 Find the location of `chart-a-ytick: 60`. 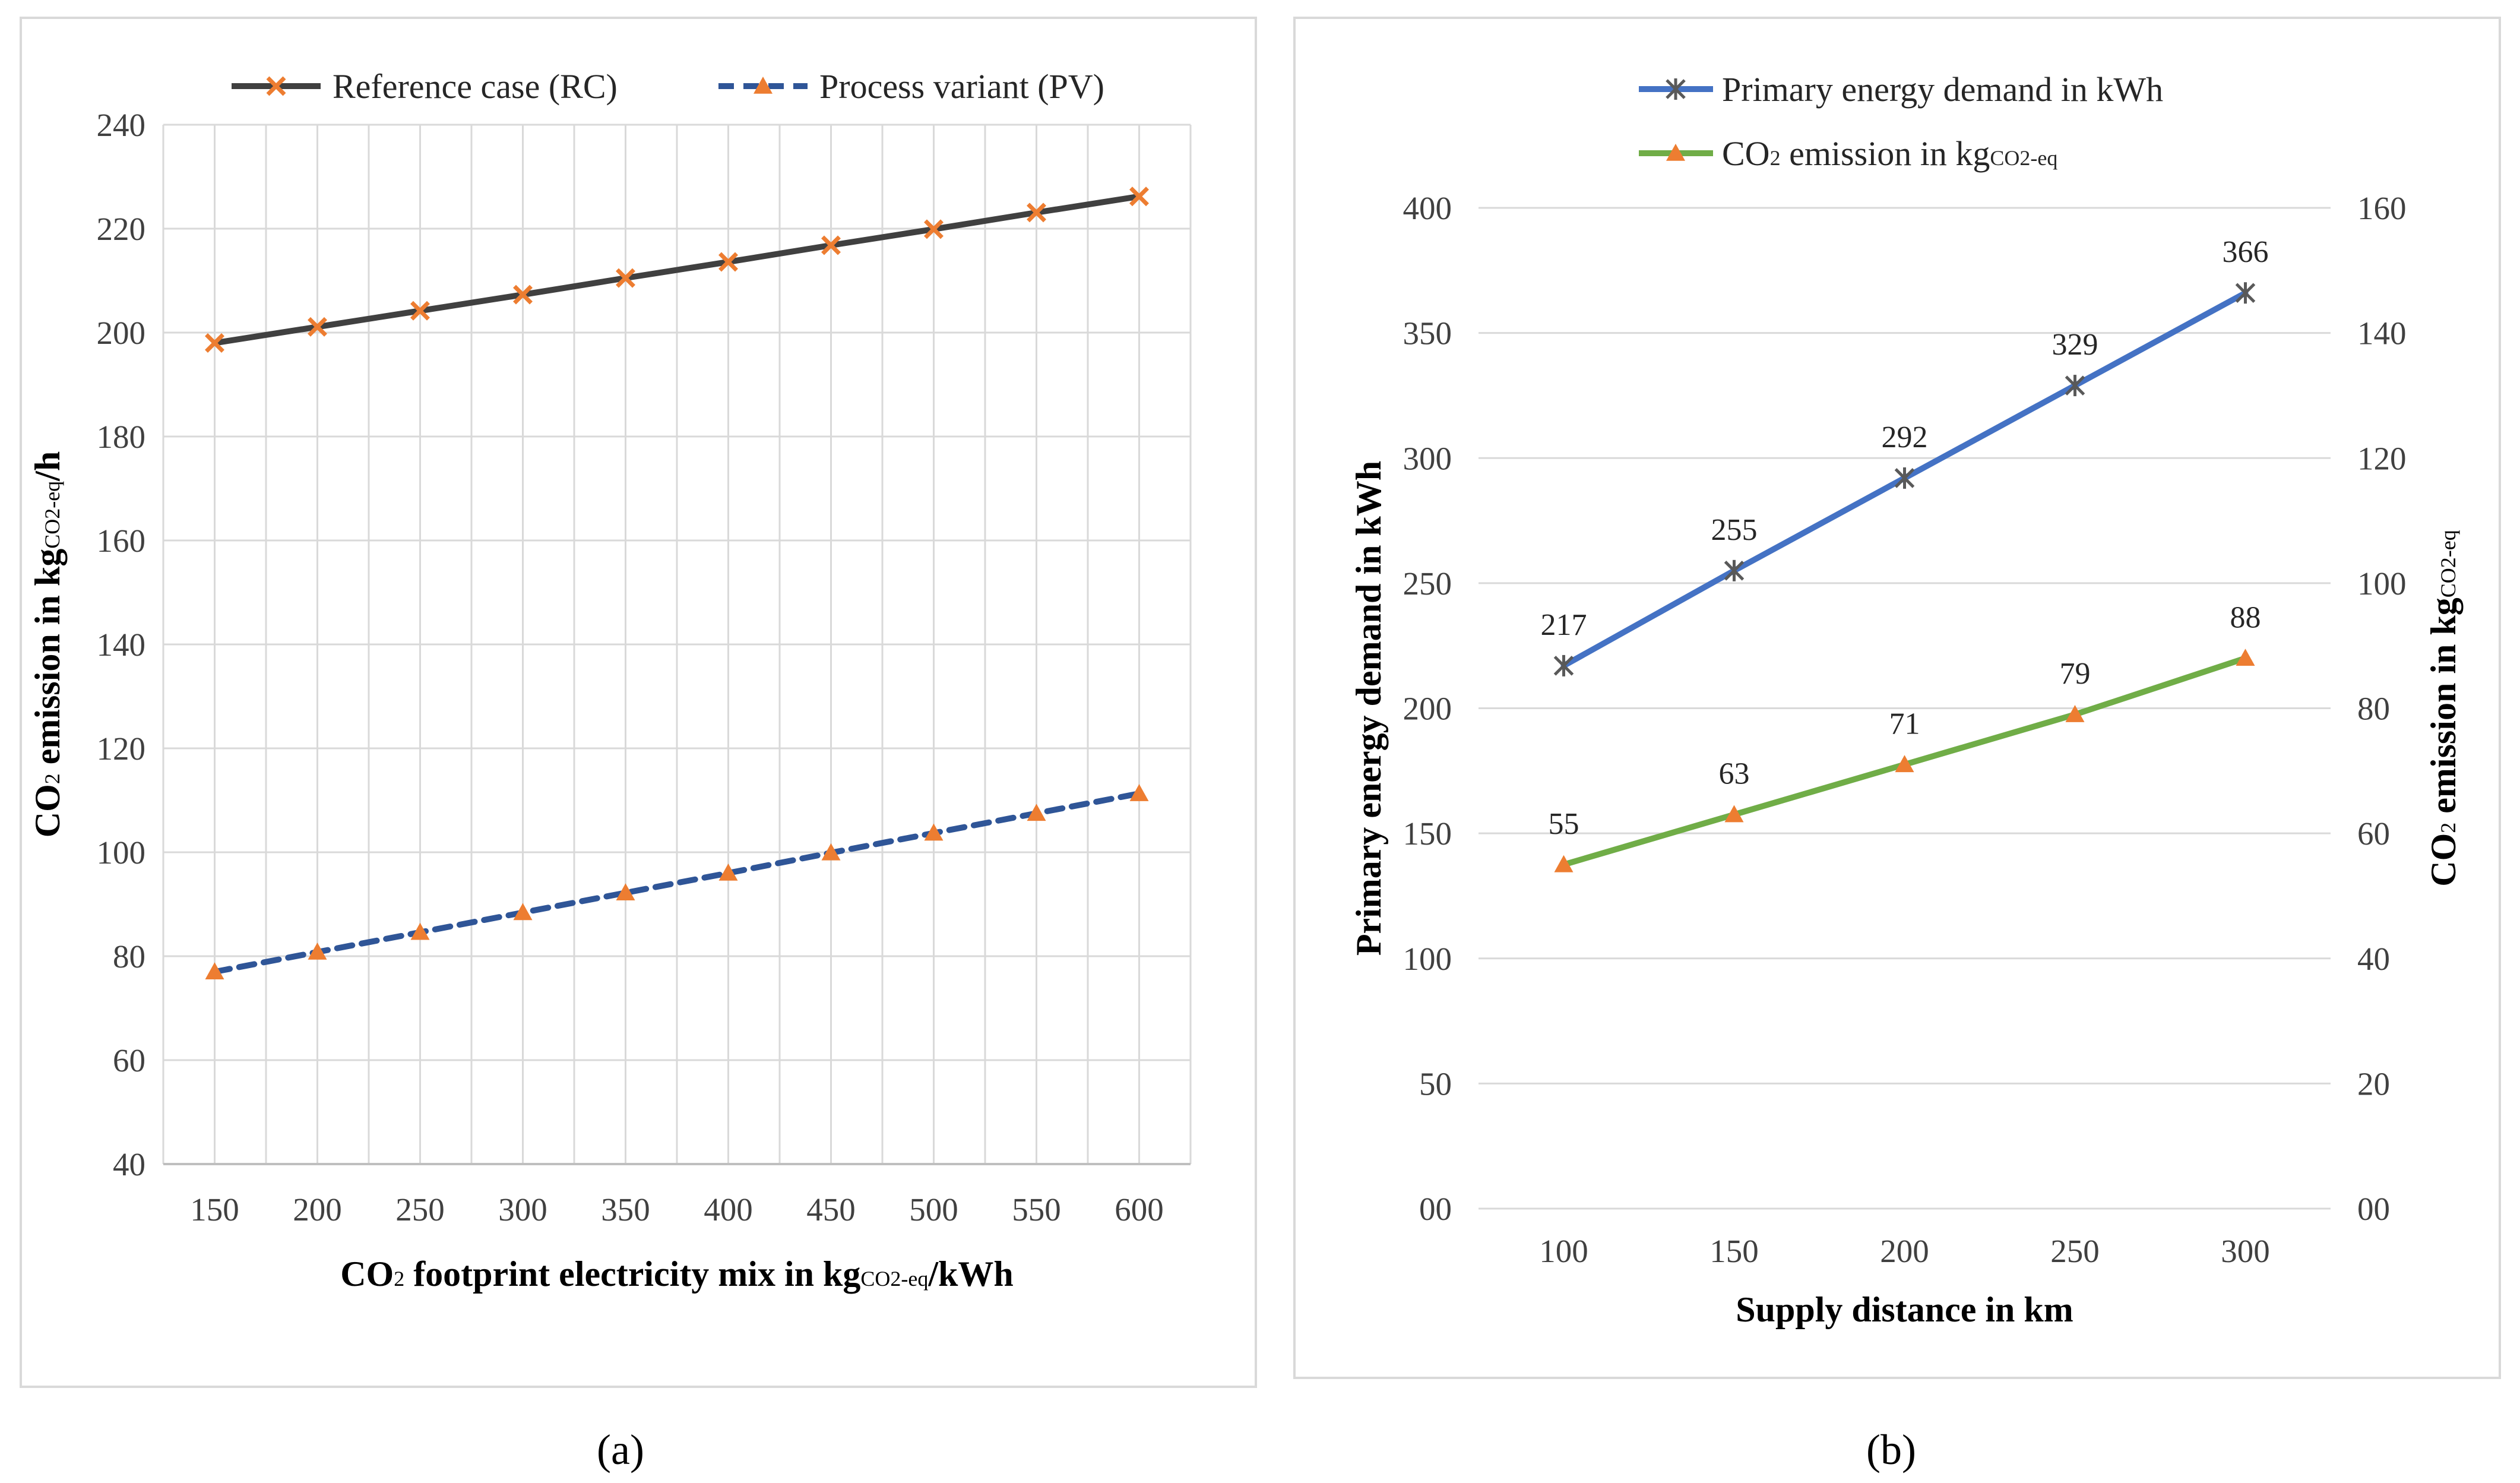

chart-a-ytick: 60 is located at coordinates (129, 1060).